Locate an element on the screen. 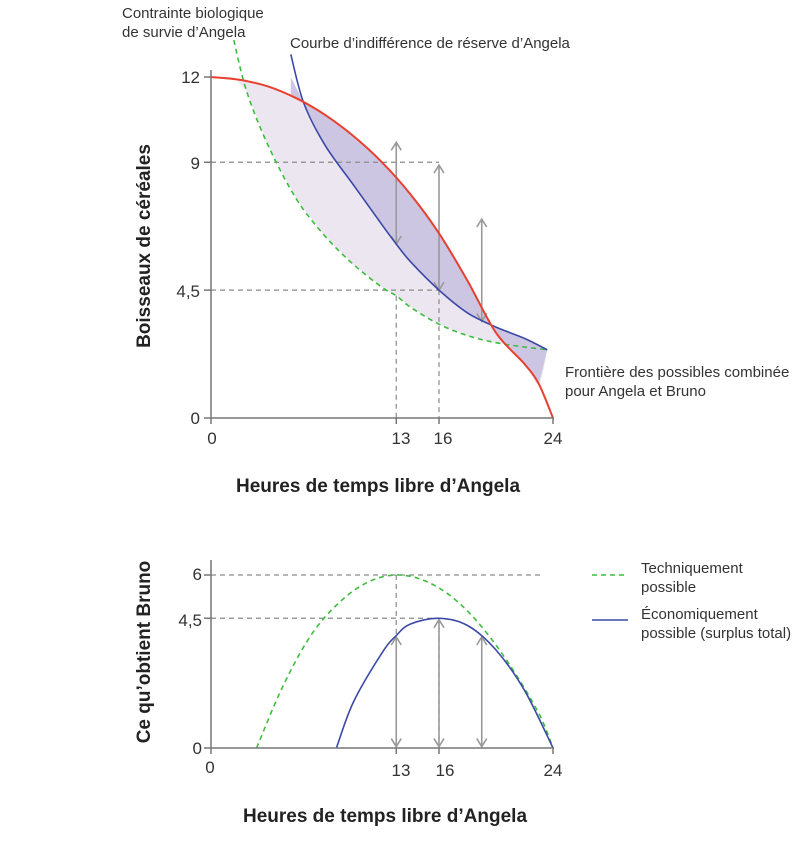  top-arrow-2-head-top is located at coordinates (482, 222).